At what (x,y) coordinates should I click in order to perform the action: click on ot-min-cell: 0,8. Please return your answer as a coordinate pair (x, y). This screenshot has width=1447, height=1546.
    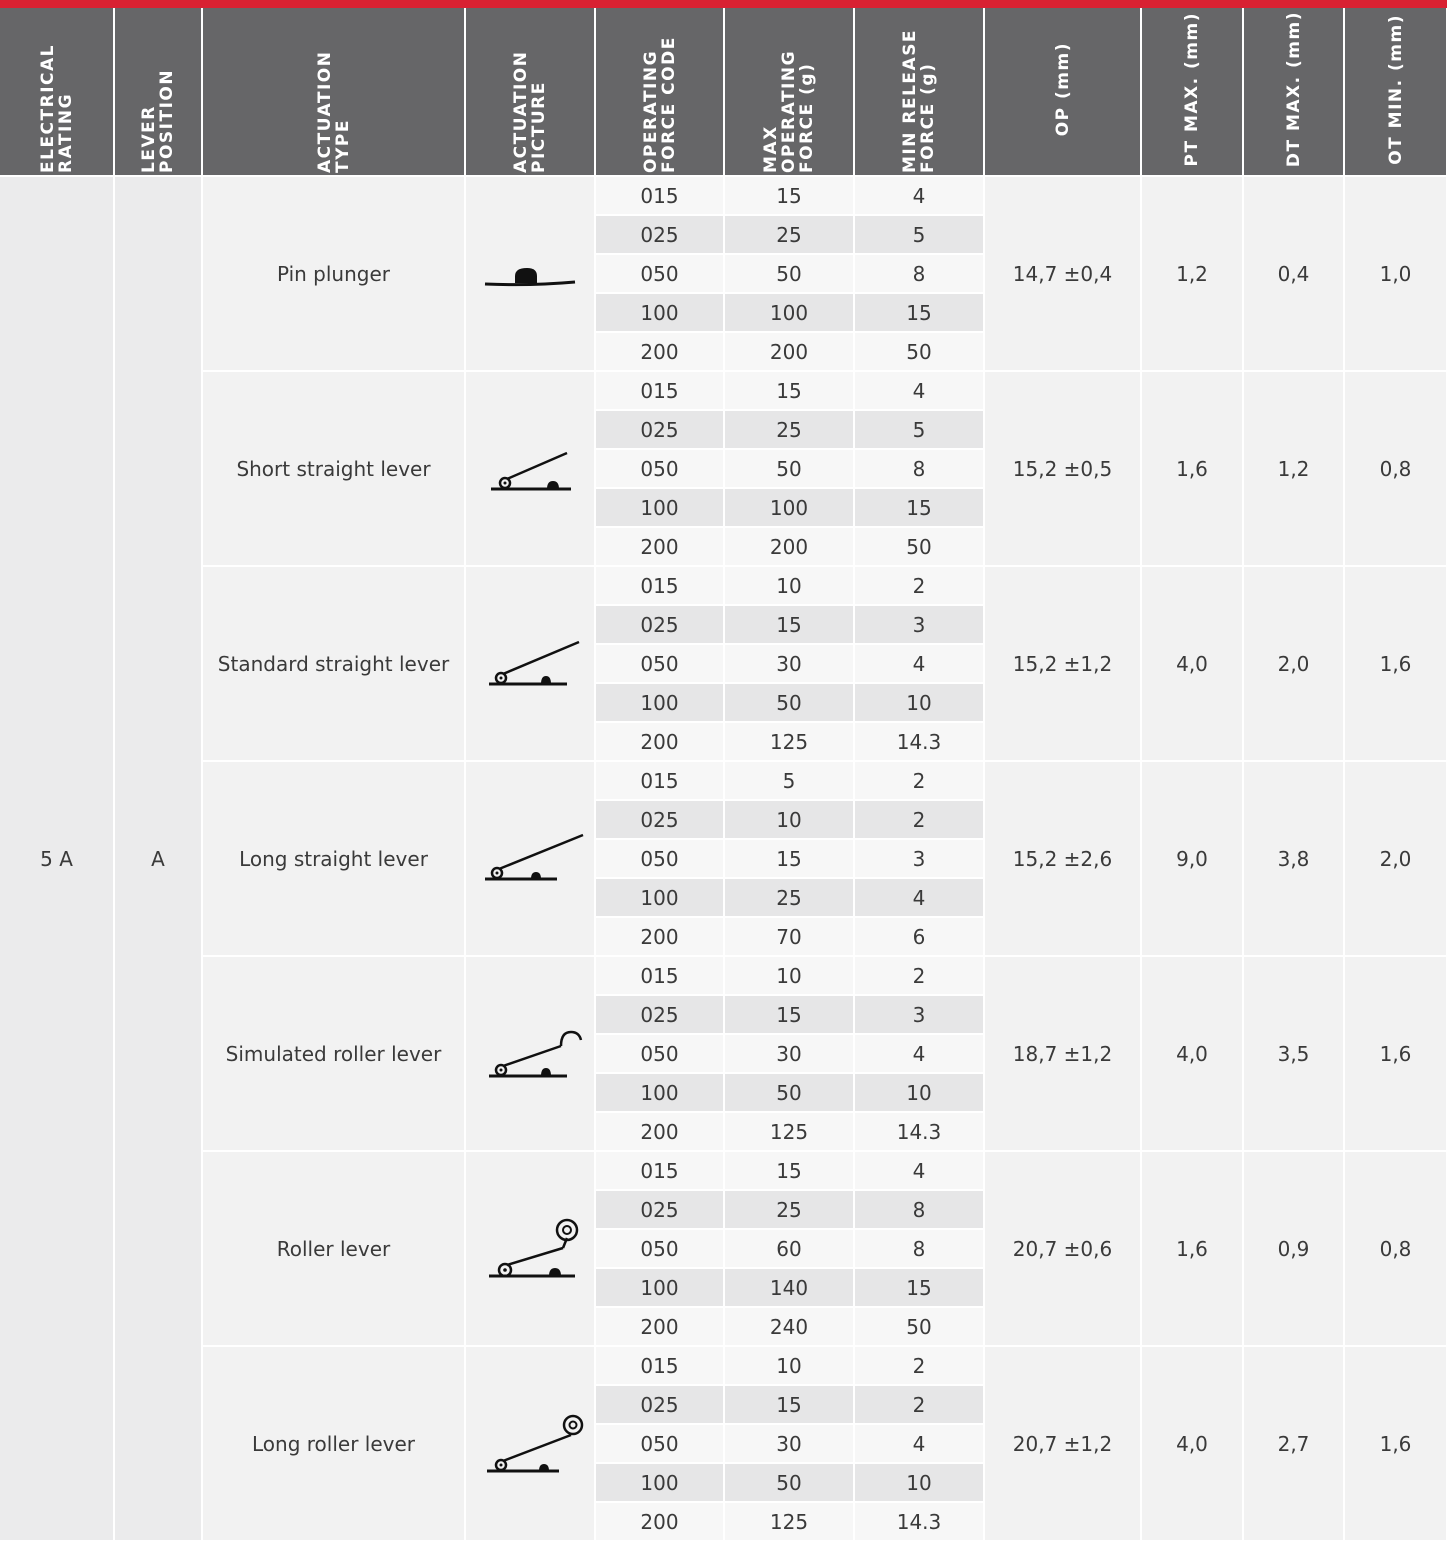
    Looking at the image, I should click on (1395, 1249).